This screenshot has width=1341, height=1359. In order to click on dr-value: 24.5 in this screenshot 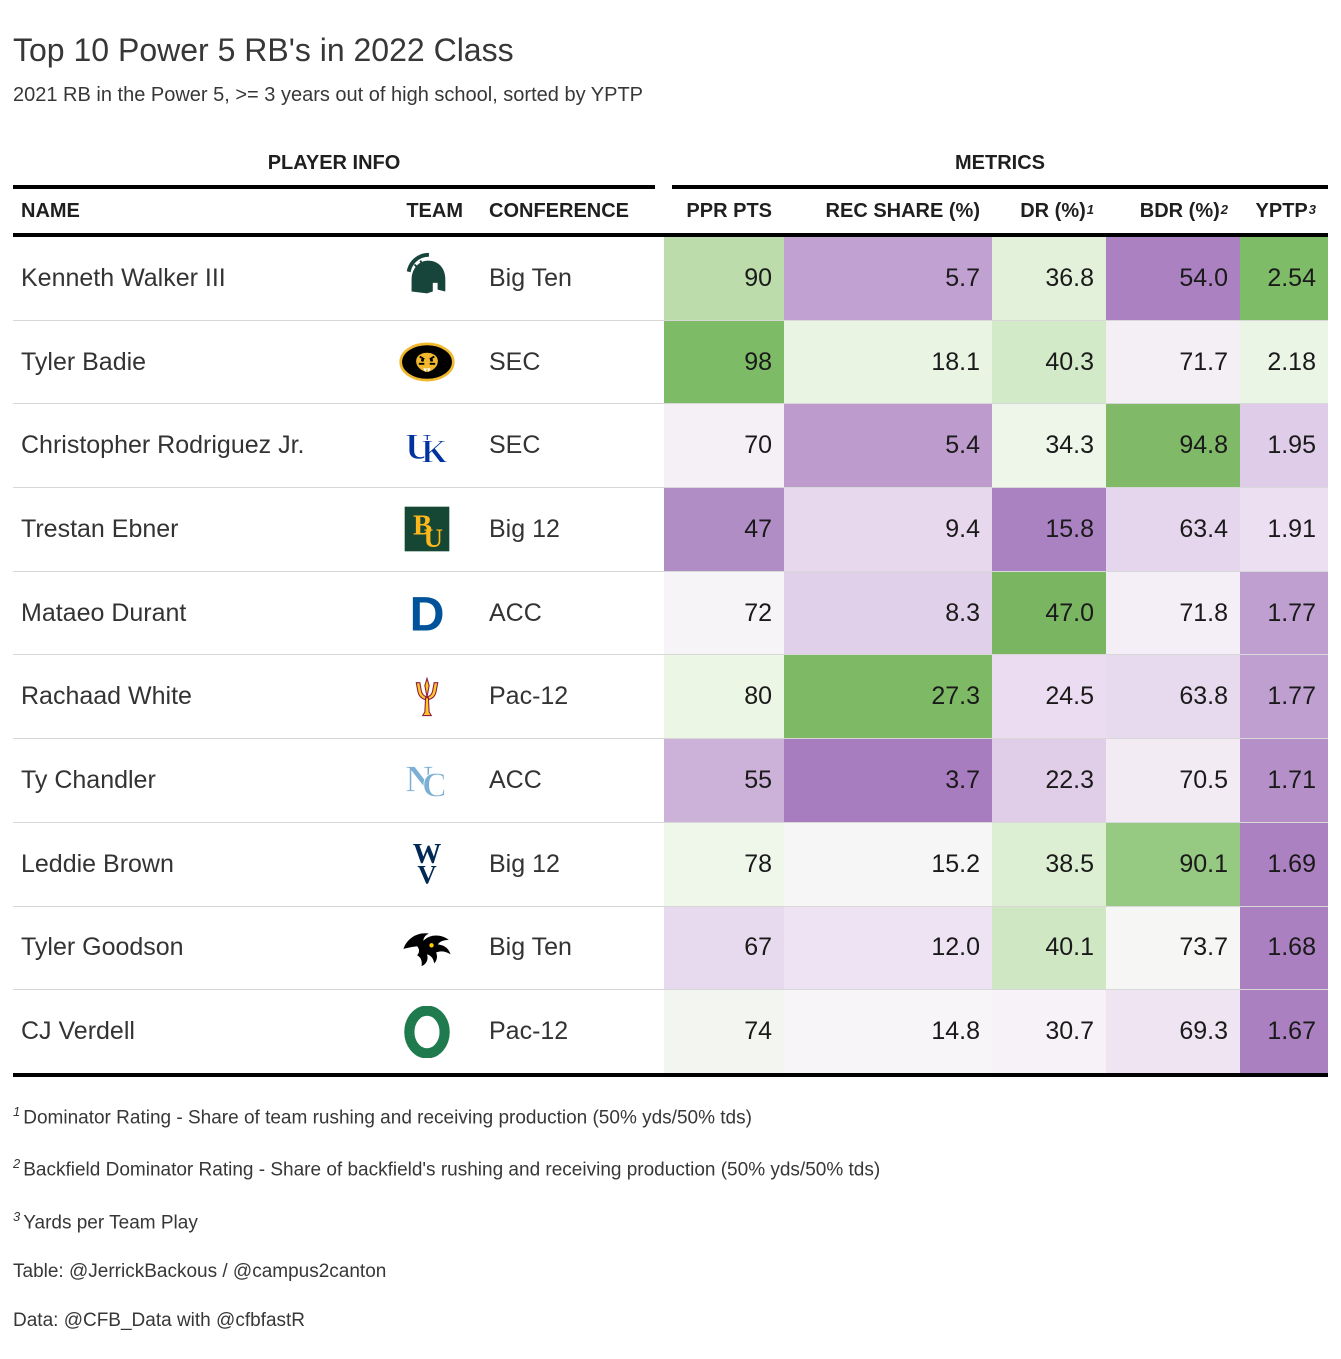, I will do `click(1049, 697)`.